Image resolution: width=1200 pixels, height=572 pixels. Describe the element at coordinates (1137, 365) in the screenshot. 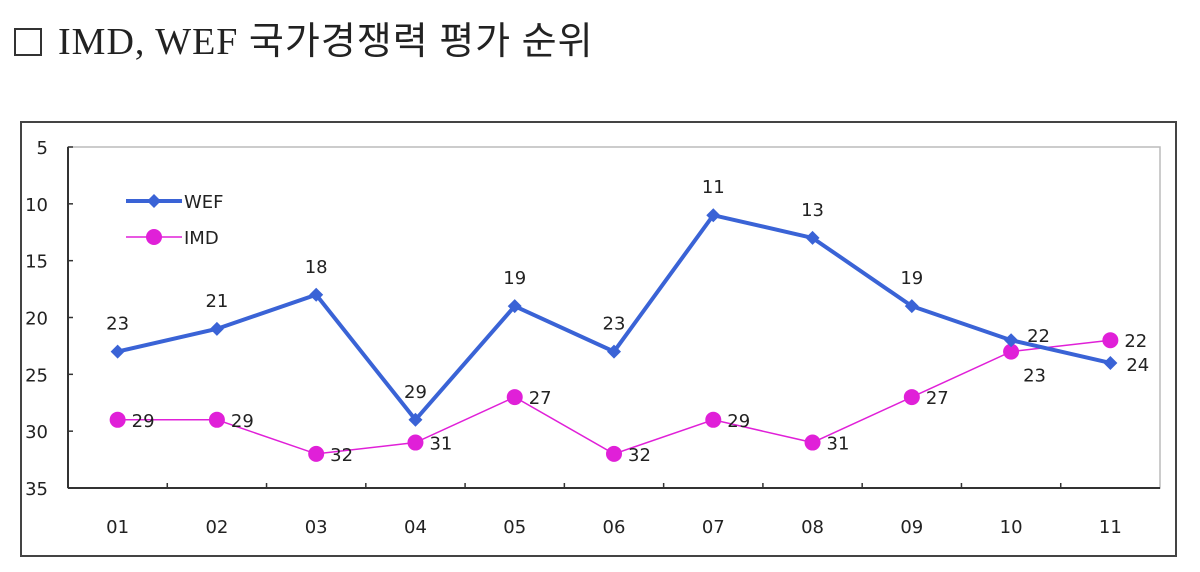

I see `wef-data-label: 24` at that location.